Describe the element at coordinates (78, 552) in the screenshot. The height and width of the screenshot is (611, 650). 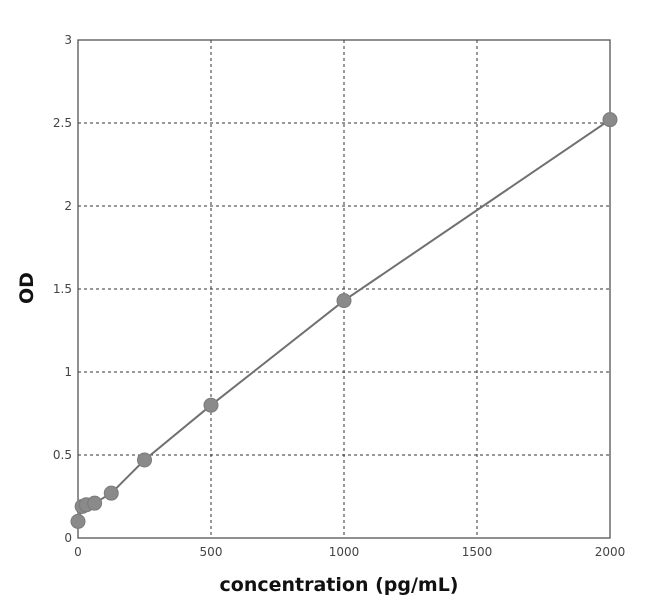
I see `x-tick-label: 0` at that location.